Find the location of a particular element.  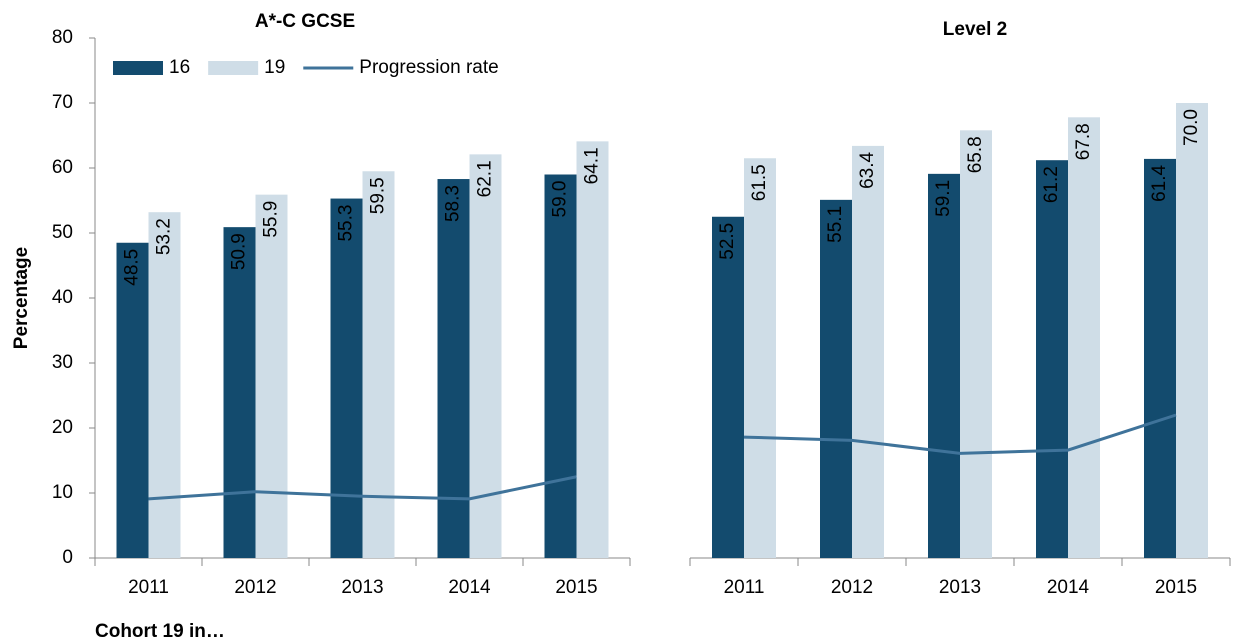

y-axis-label: Percentage is located at coordinates (21, 298).